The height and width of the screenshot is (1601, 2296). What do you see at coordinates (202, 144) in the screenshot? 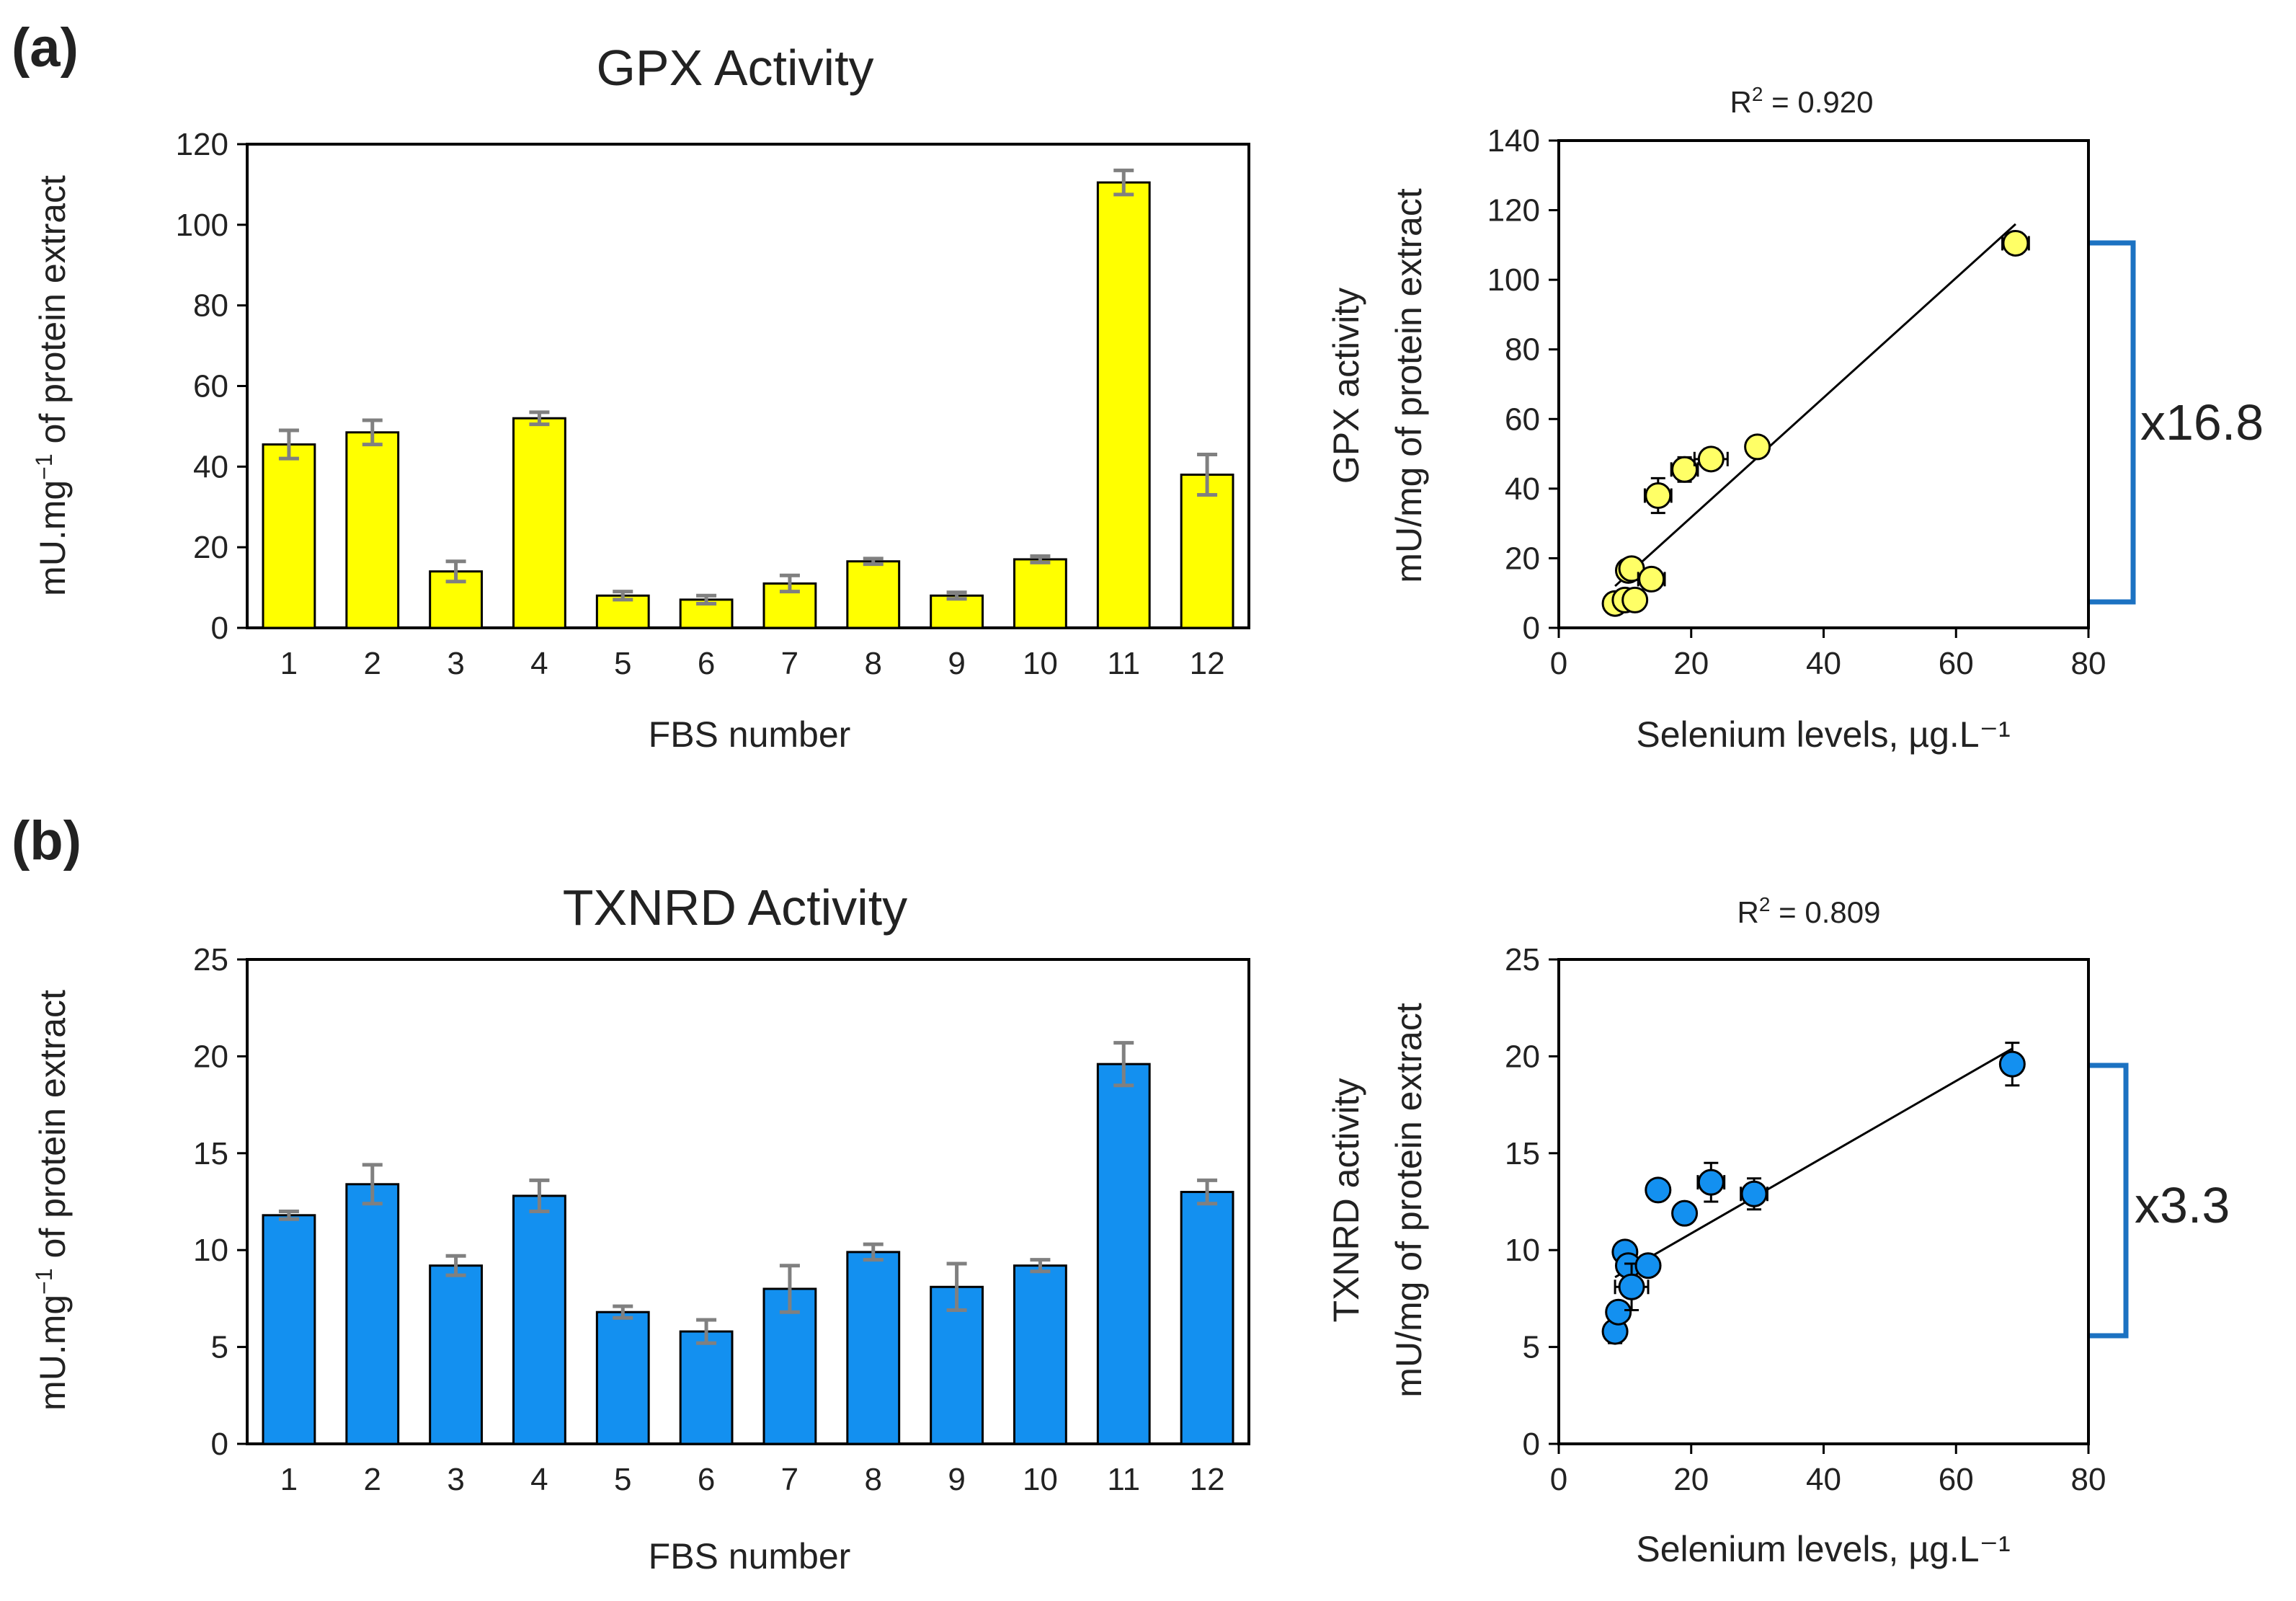
I see `gpx-bar-ytick-label: 120` at bounding box center [202, 144].